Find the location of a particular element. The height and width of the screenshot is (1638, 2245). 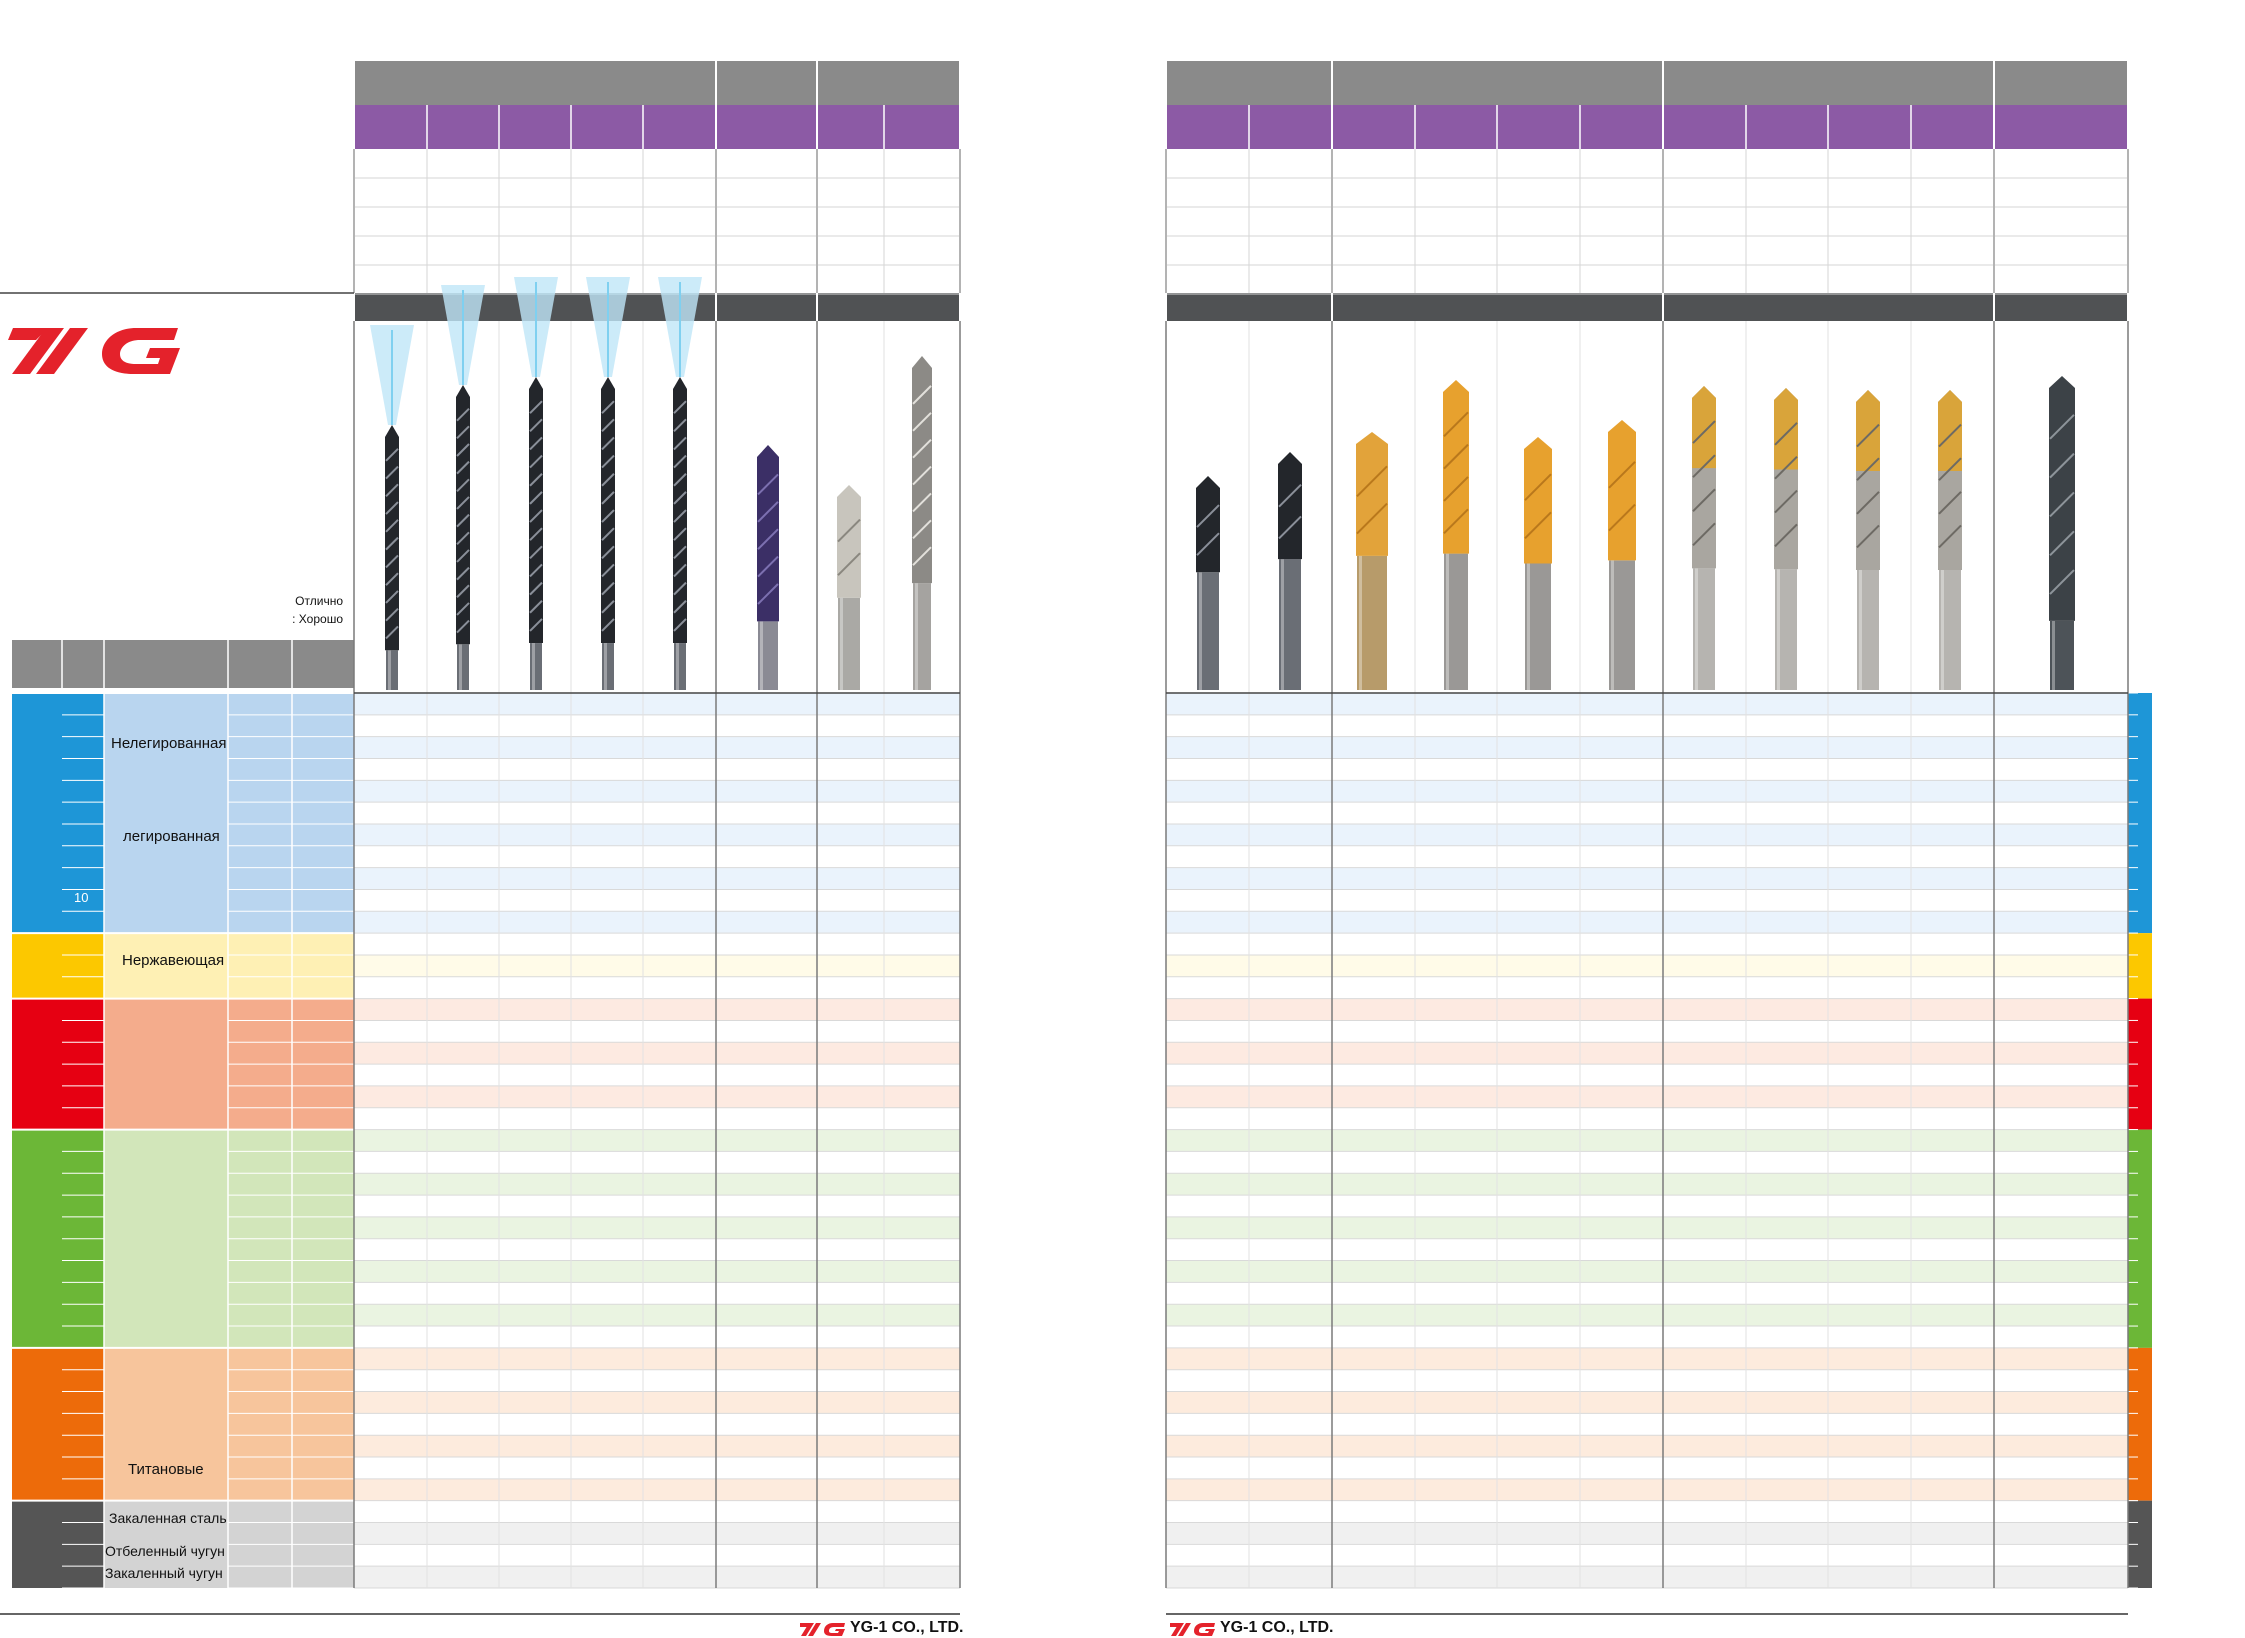

material-table-head is located at coordinates (183, 664).